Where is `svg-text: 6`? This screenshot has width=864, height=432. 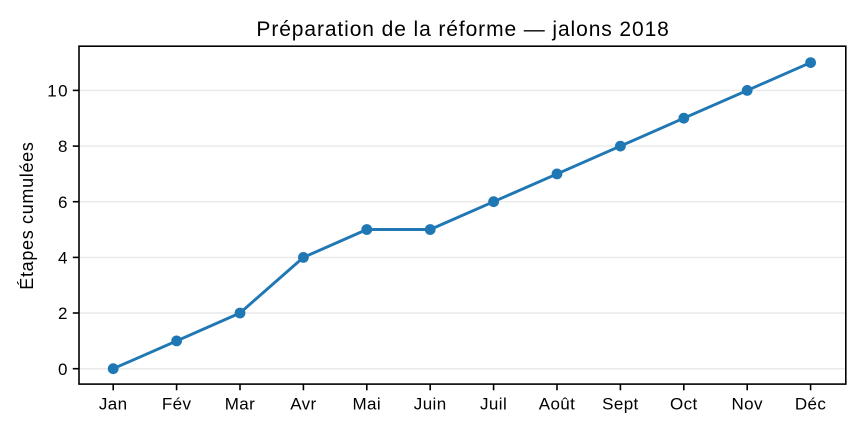
svg-text: 6 is located at coordinates (62, 202).